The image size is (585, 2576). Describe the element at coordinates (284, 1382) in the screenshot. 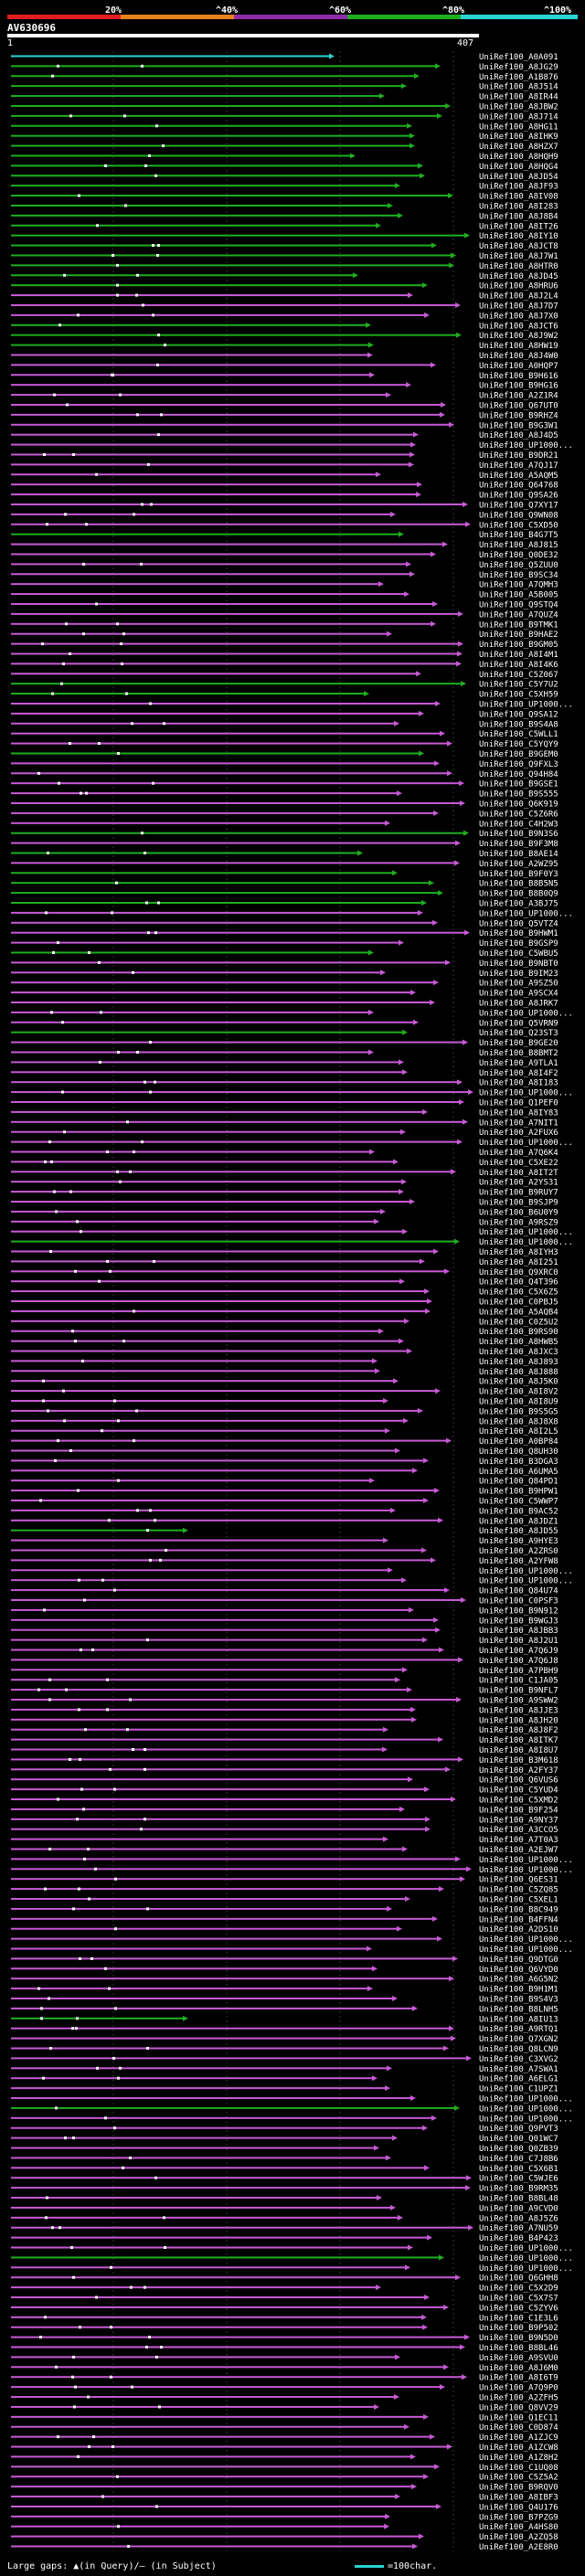

I see `hit-row: UniRef100_A8J5K0` at that location.